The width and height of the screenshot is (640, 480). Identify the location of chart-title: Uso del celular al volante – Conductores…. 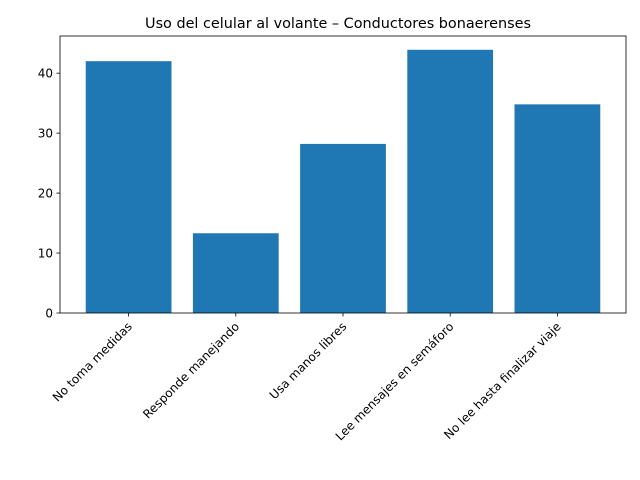
(338, 24).